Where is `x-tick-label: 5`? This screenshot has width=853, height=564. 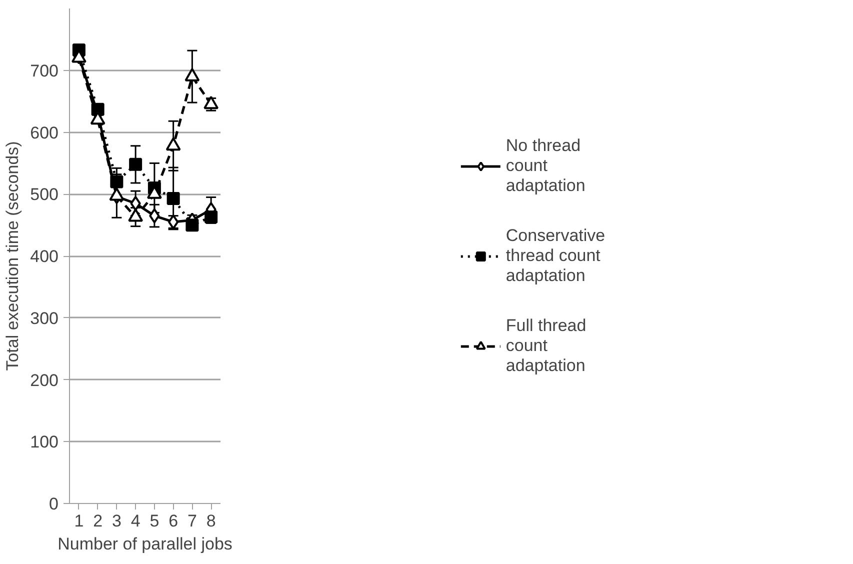 x-tick-label: 5 is located at coordinates (155, 521).